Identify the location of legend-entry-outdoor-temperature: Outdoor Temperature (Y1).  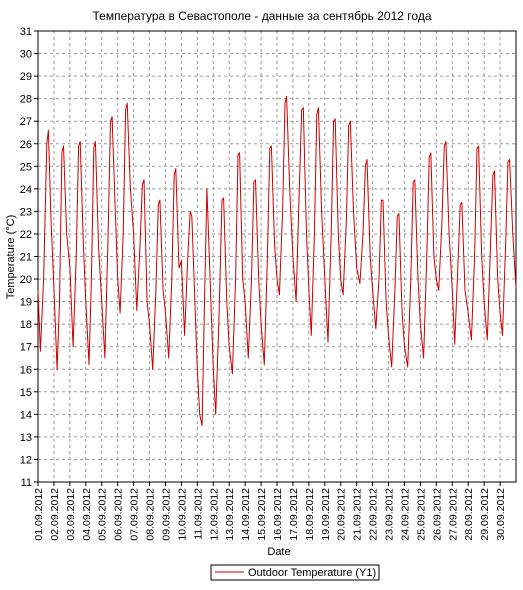
(312, 573).